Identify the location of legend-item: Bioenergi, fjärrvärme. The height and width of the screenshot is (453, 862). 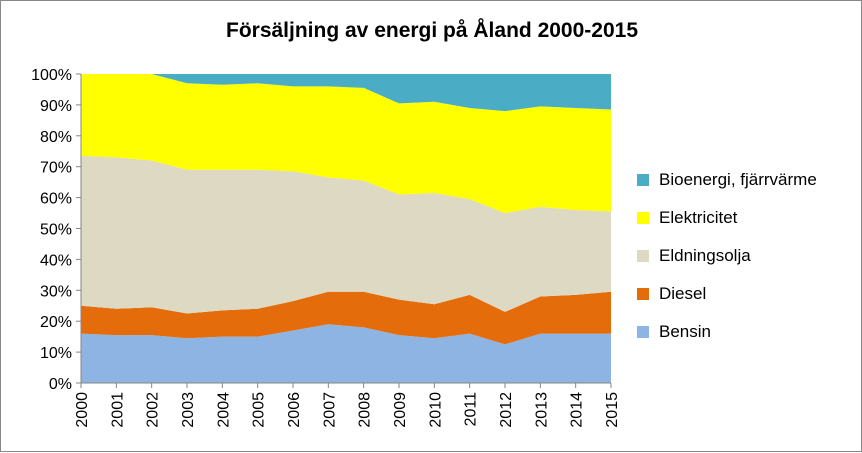
(727, 180).